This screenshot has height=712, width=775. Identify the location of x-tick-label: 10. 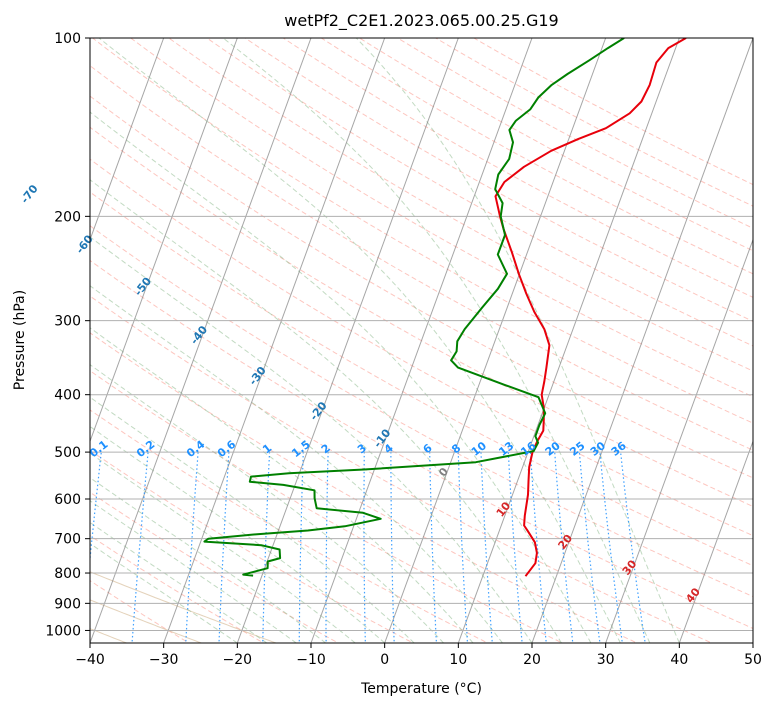
(458, 660).